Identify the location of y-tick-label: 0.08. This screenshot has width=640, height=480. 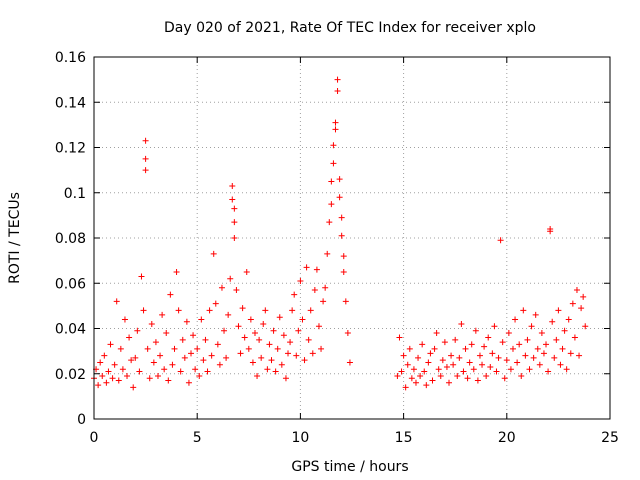
(70, 239).